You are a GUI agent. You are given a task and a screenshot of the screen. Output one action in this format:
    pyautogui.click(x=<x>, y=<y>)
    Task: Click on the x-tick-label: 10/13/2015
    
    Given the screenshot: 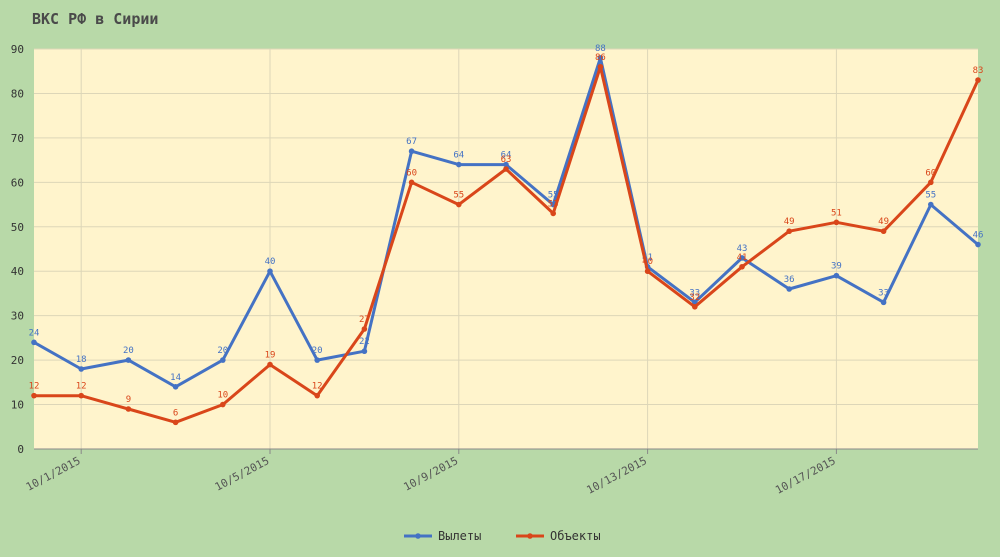 What is the action you would take?
    pyautogui.click(x=616, y=475)
    